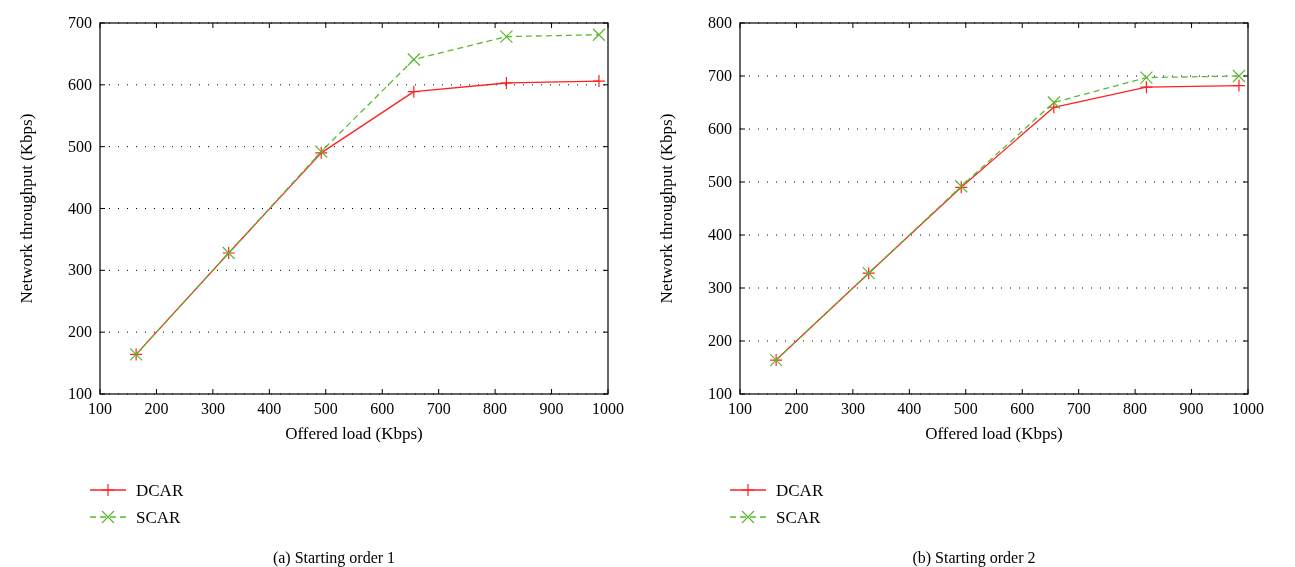 The image size is (1295, 567). I want to click on y-tick-label: 800, so click(720, 22).